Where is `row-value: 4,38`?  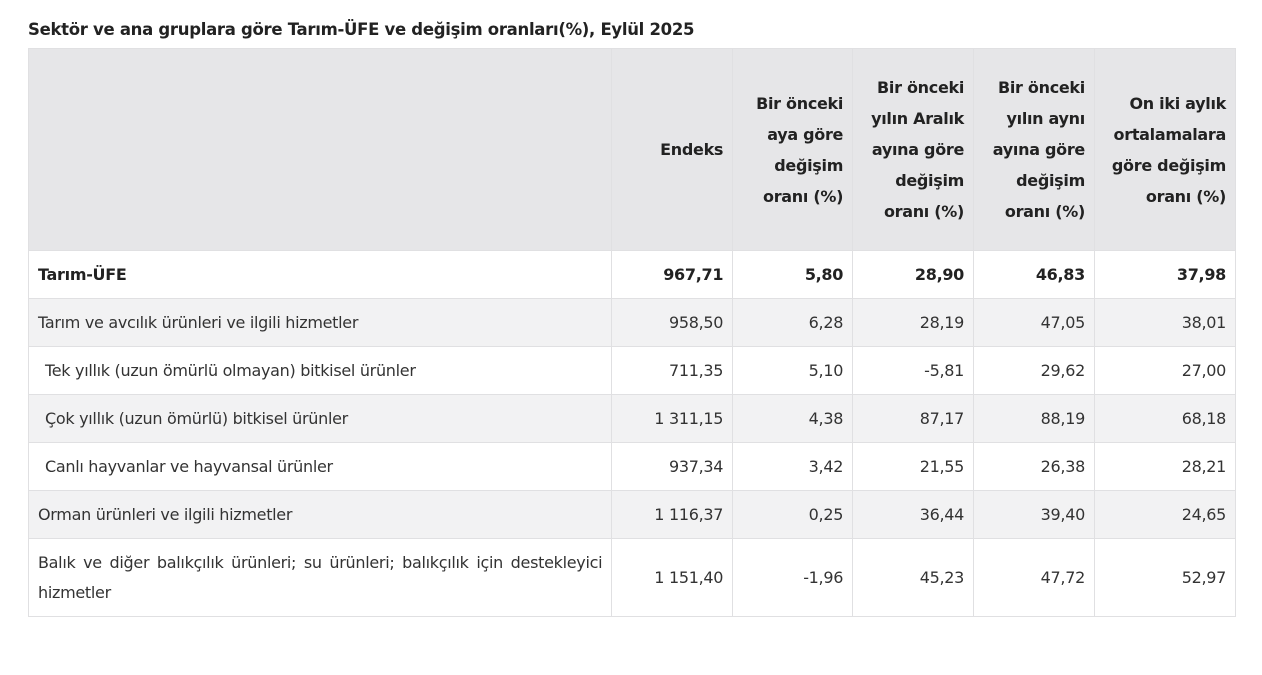
row-value: 4,38 is located at coordinates (793, 418).